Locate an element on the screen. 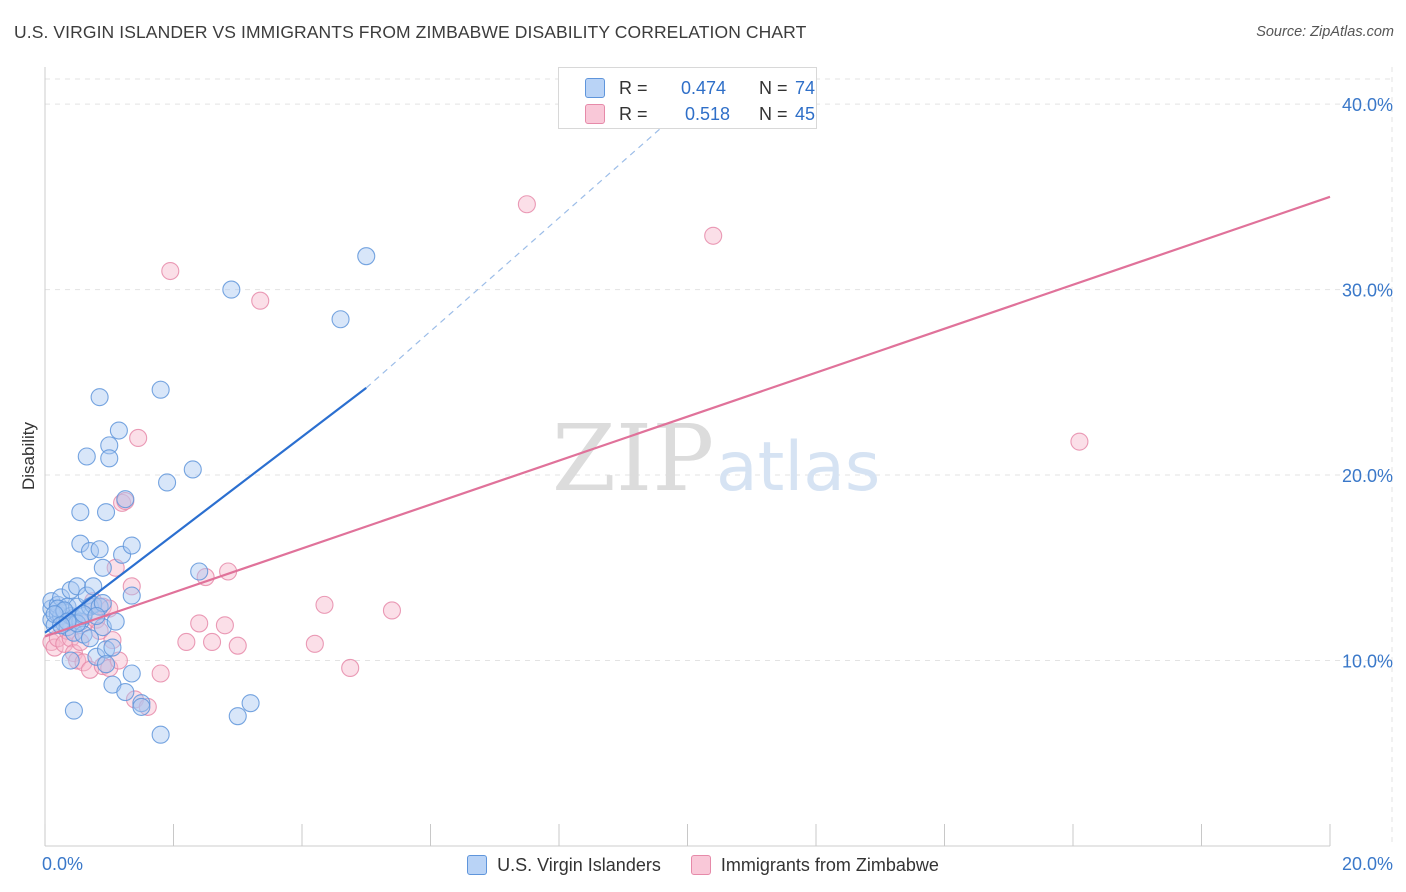 This screenshot has height=892, width=1406. r-label-pink: R = is located at coordinates (633, 113).